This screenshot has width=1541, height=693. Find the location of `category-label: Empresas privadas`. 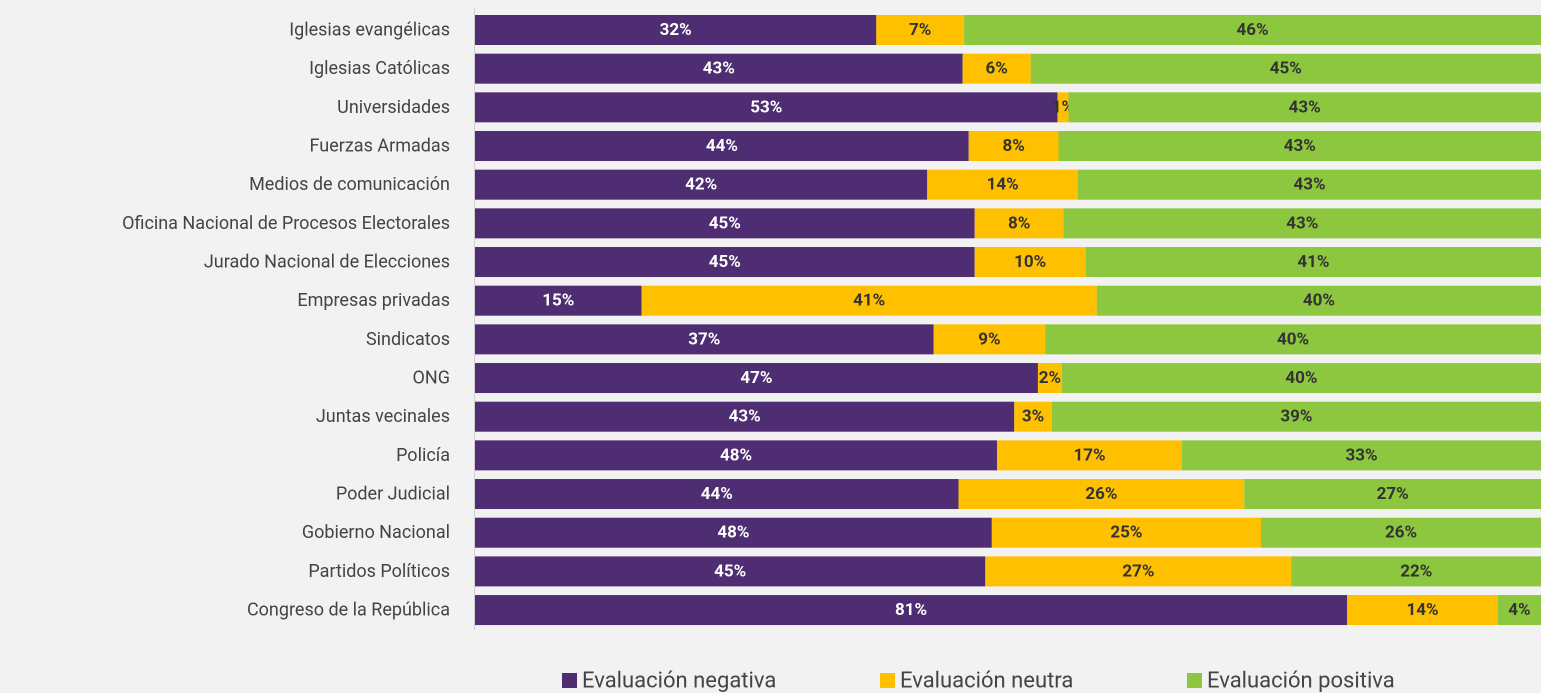

category-label: Empresas privadas is located at coordinates (373, 300).